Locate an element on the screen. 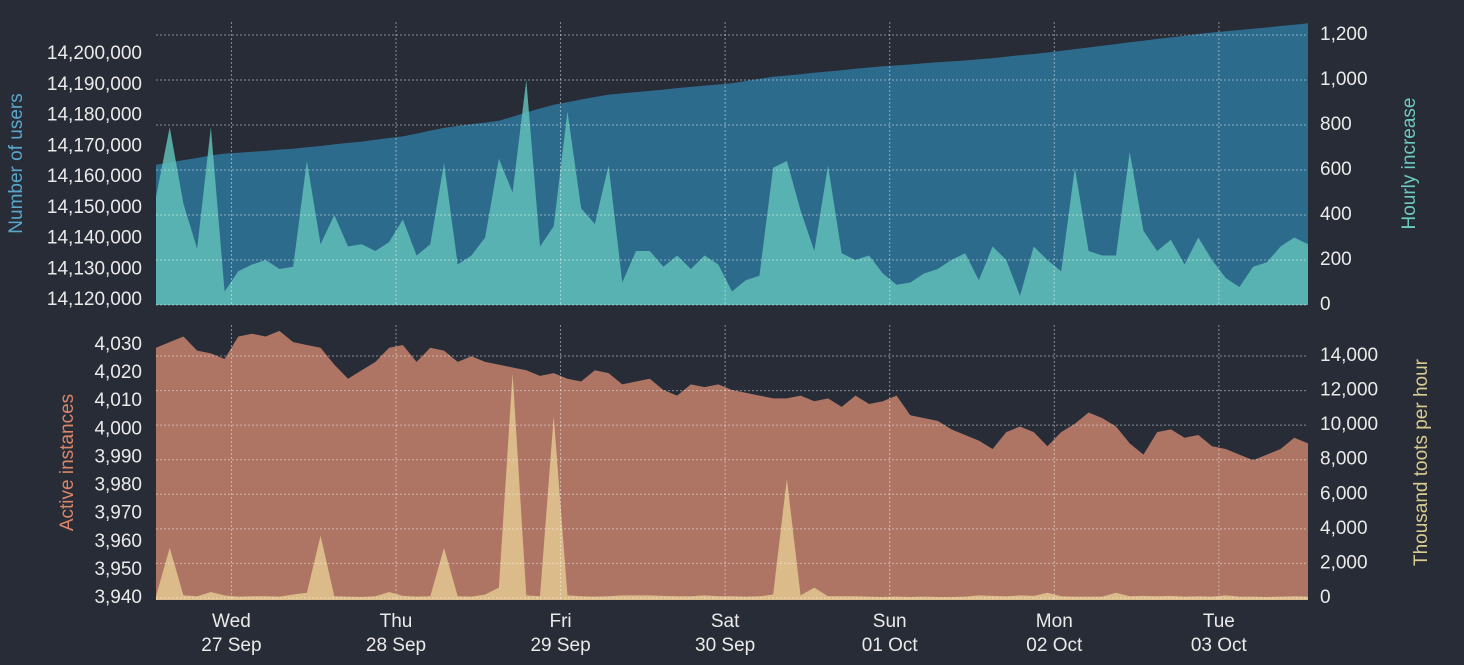  y-tick-label: 14,160,000 is located at coordinates (94, 176).